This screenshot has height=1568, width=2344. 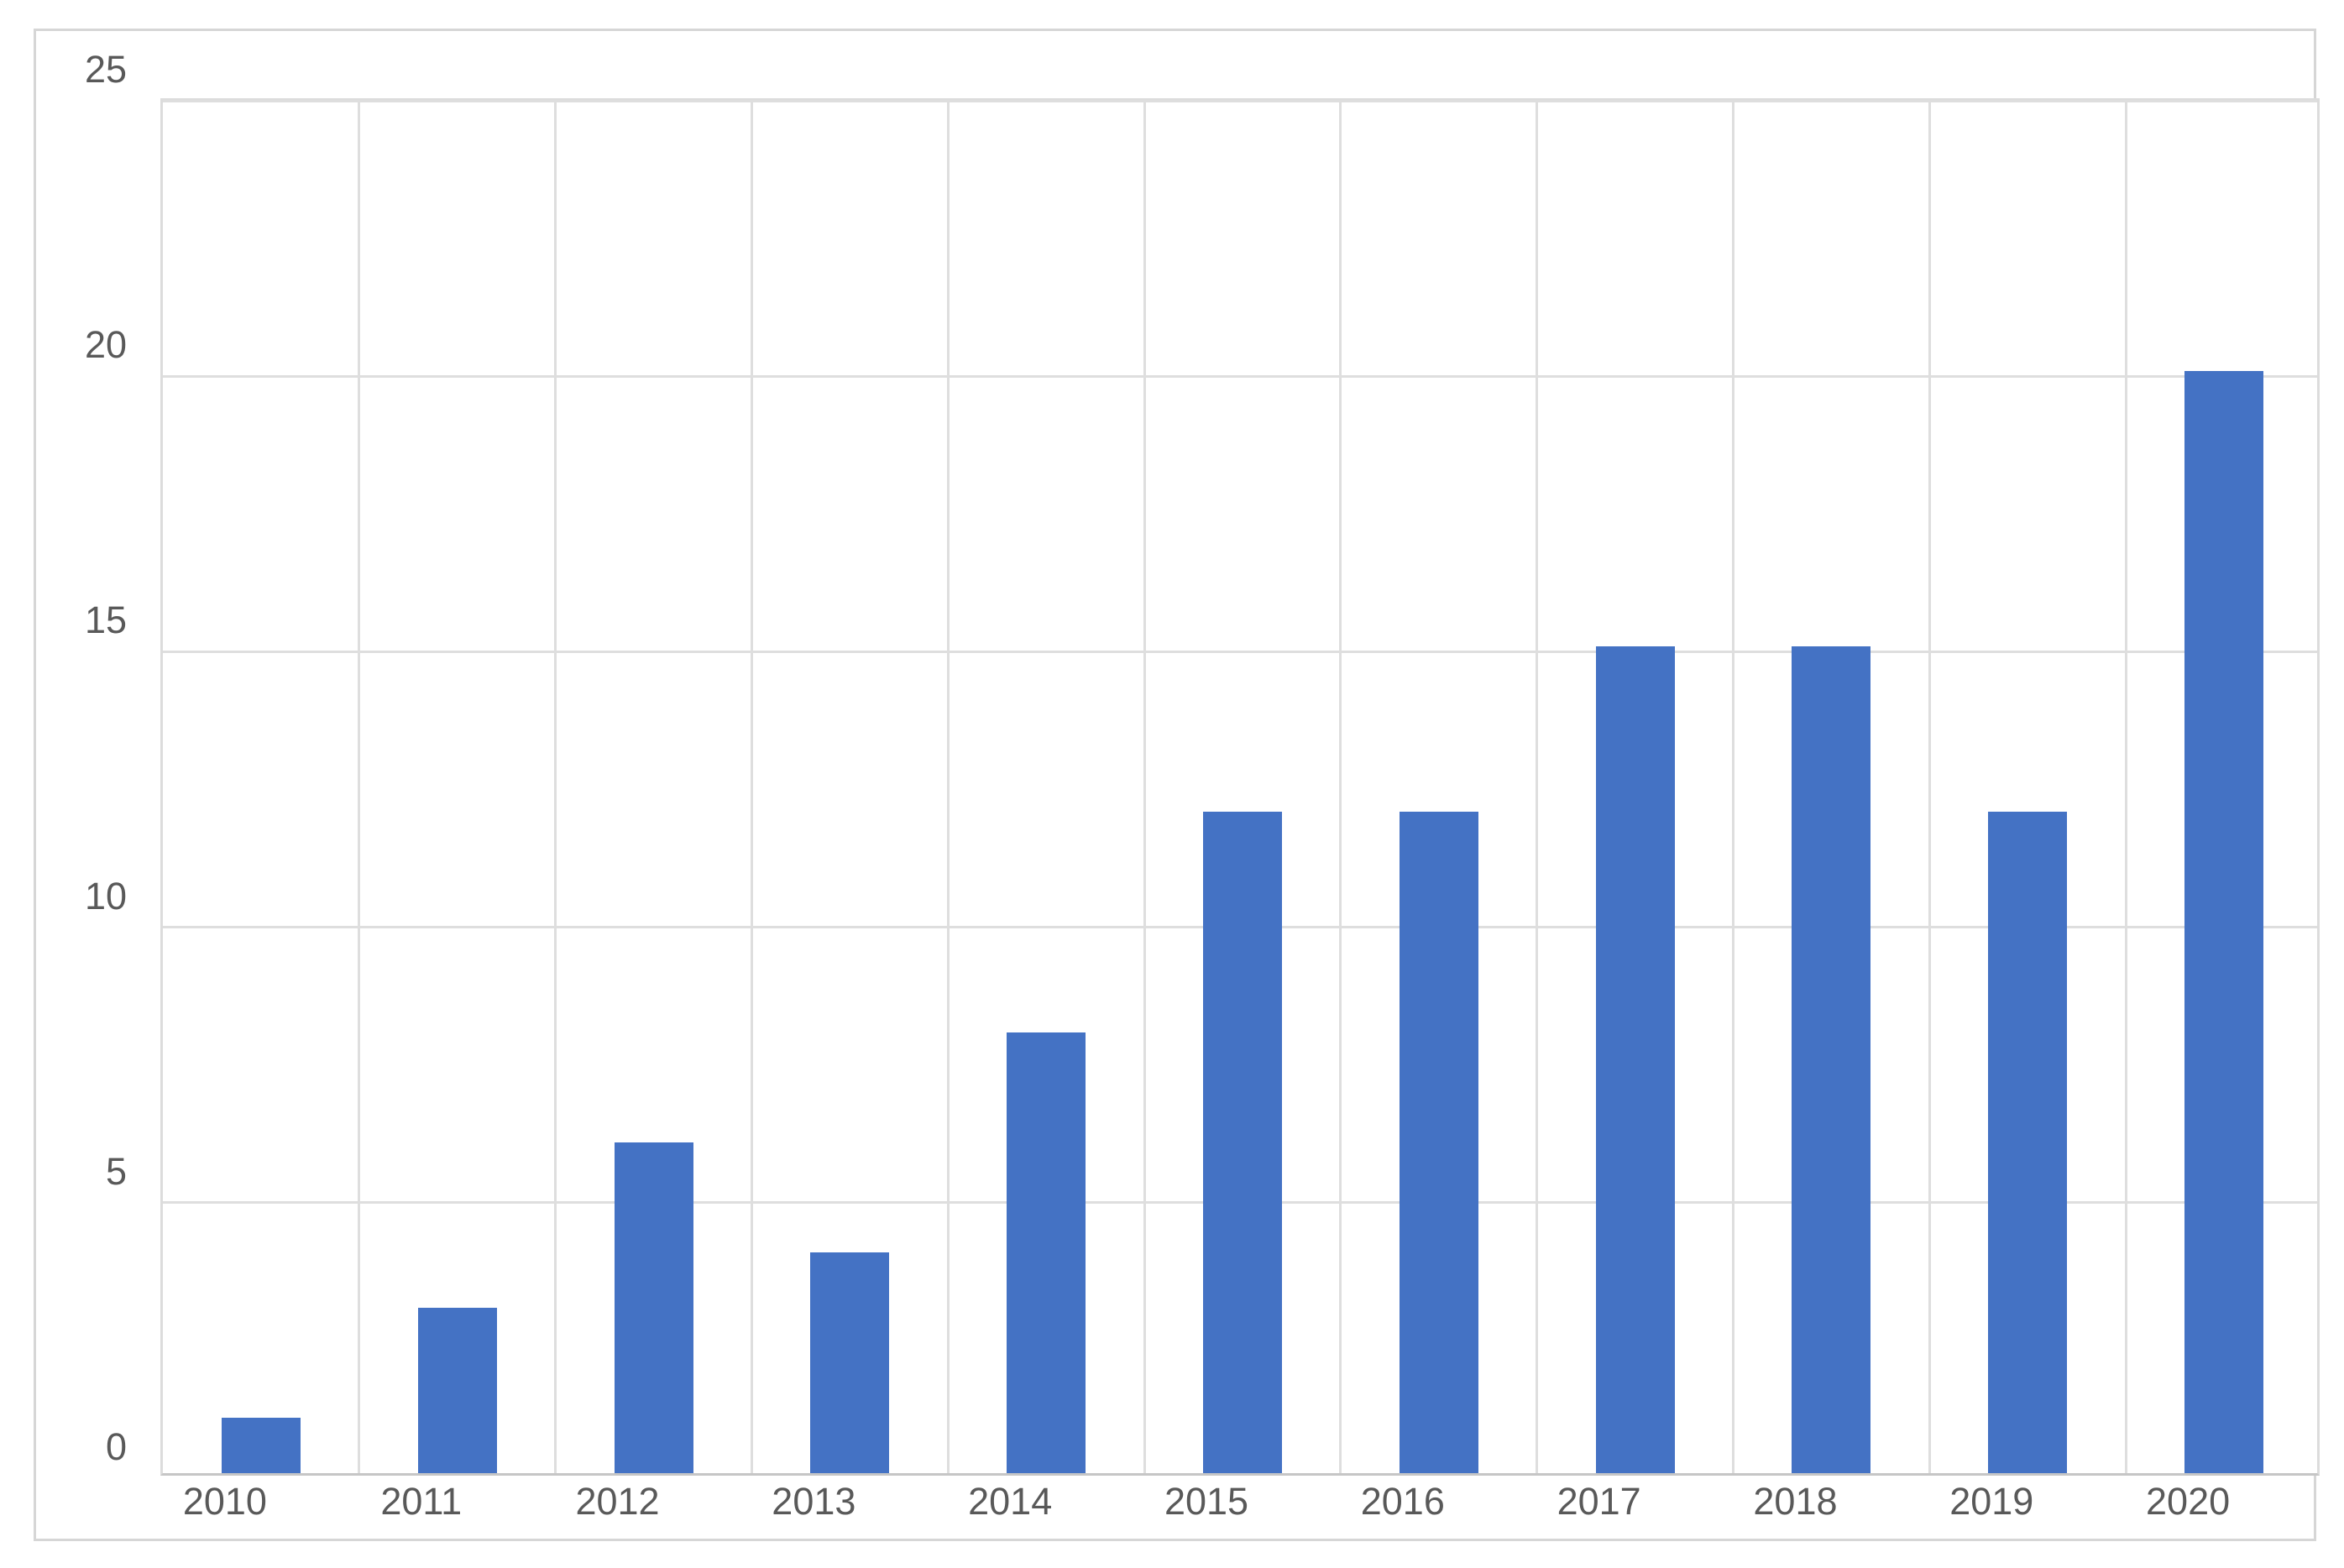 I want to click on x-tick-label-2015: 2015, so click(x=1206, y=1501).